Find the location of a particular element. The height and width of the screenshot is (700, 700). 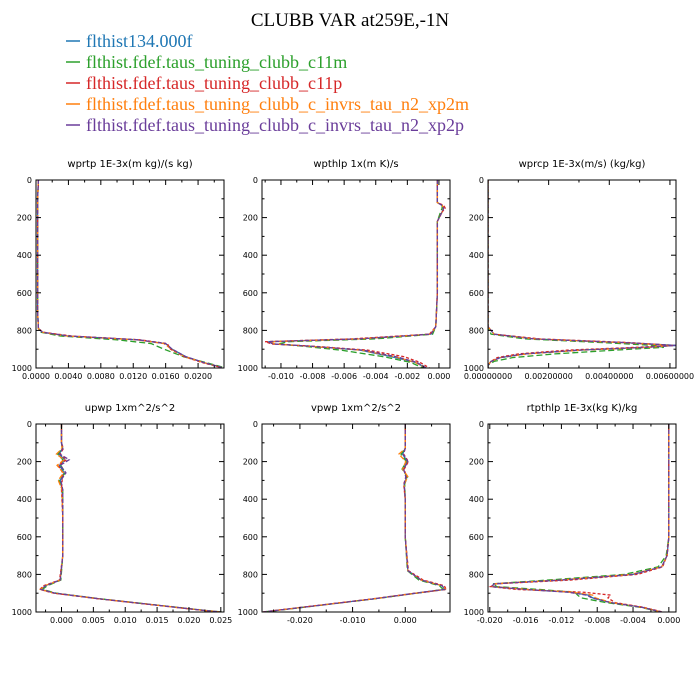

x-tick-label: -0.012 is located at coordinates (562, 620).